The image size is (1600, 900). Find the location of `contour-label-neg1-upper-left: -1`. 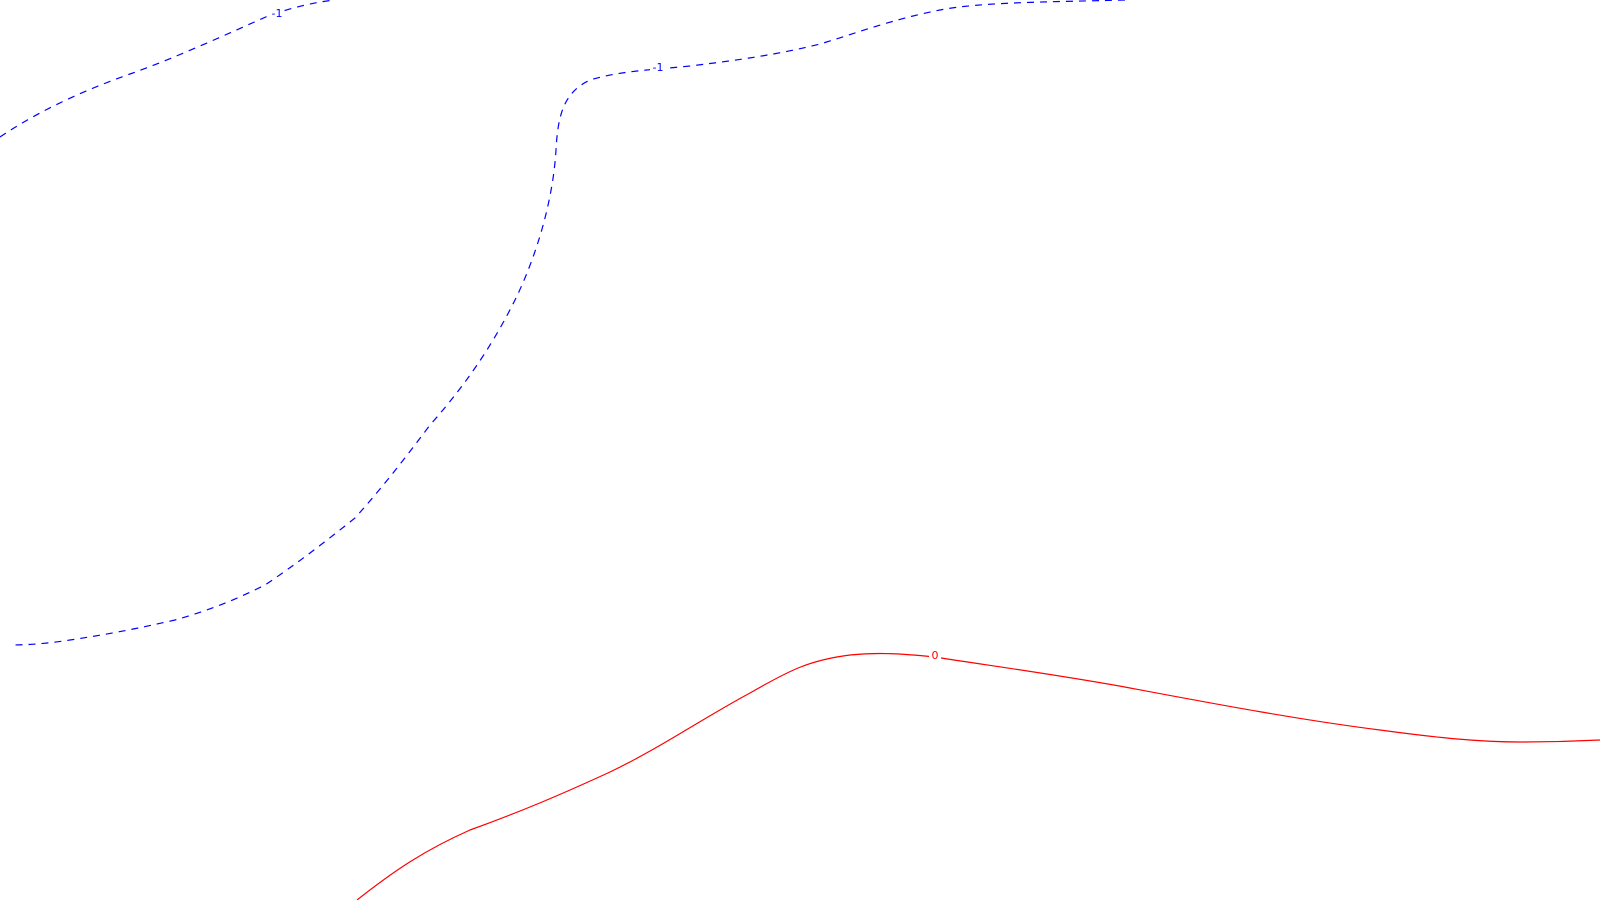

contour-label-neg1-upper-left: -1 is located at coordinates (277, 13).